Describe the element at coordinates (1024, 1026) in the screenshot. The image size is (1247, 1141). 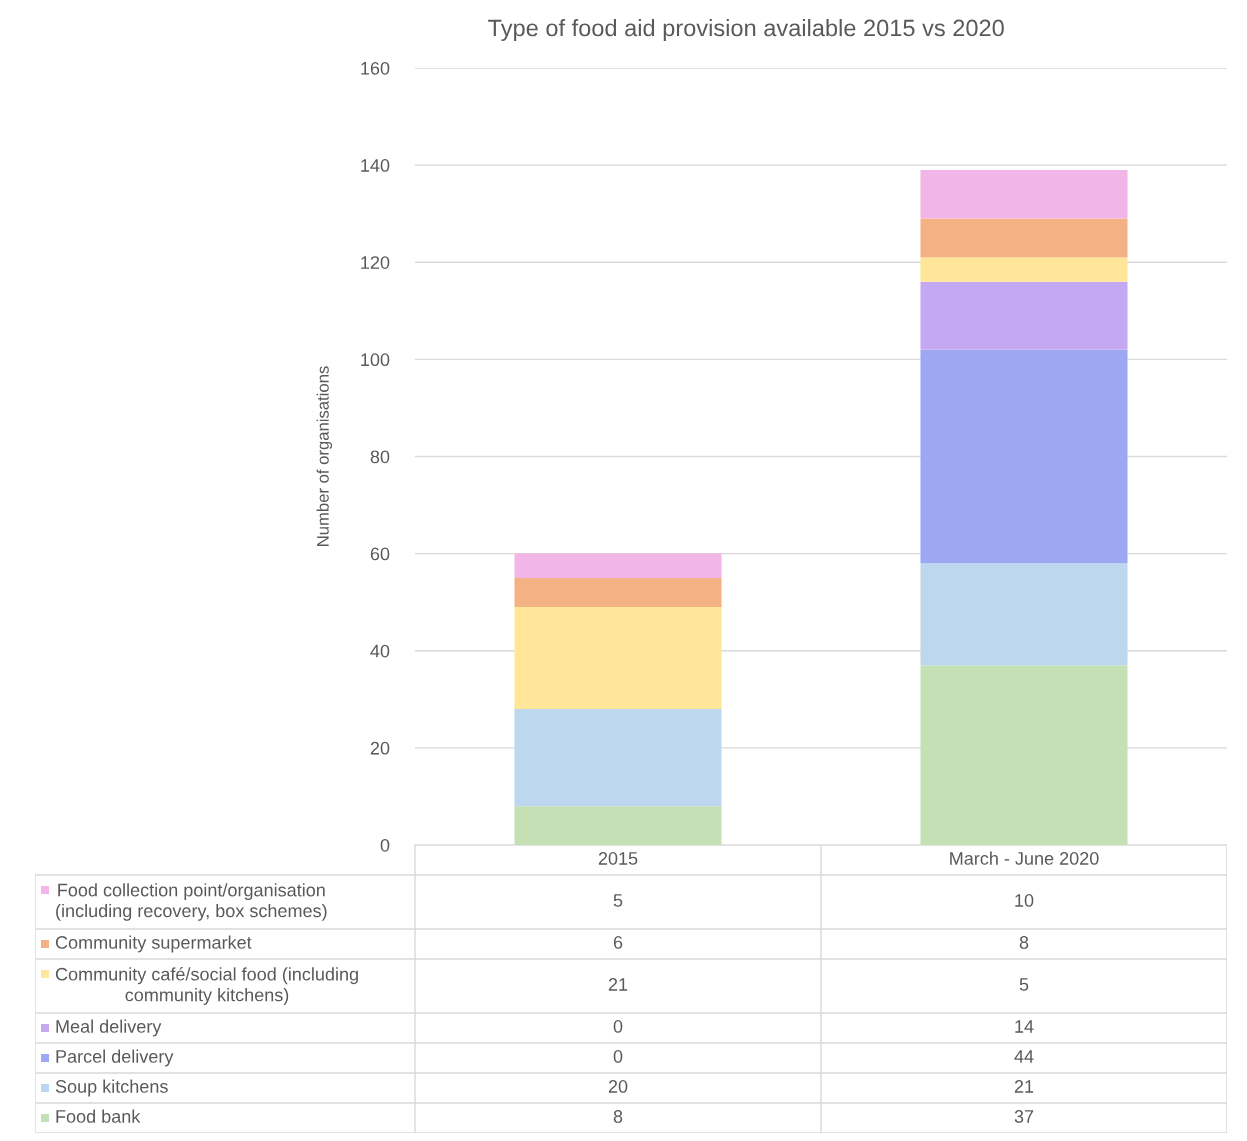
I see `data-label: 14` at that location.